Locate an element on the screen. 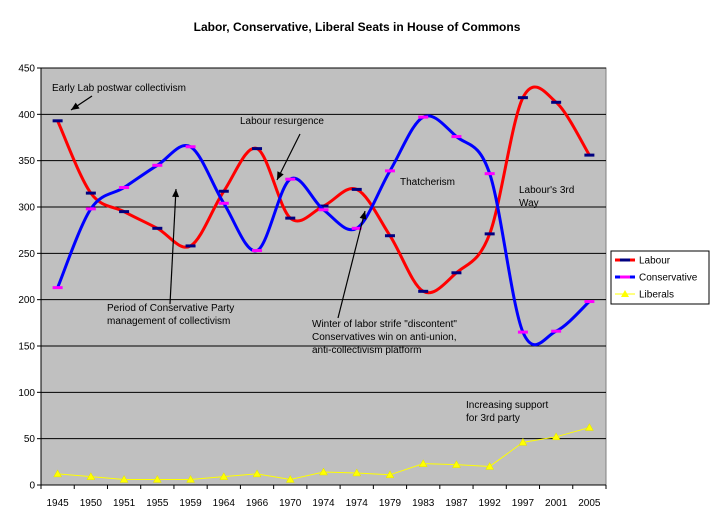 This screenshot has height=524, width=714. x-tick-label: 1997 is located at coordinates (523, 503).